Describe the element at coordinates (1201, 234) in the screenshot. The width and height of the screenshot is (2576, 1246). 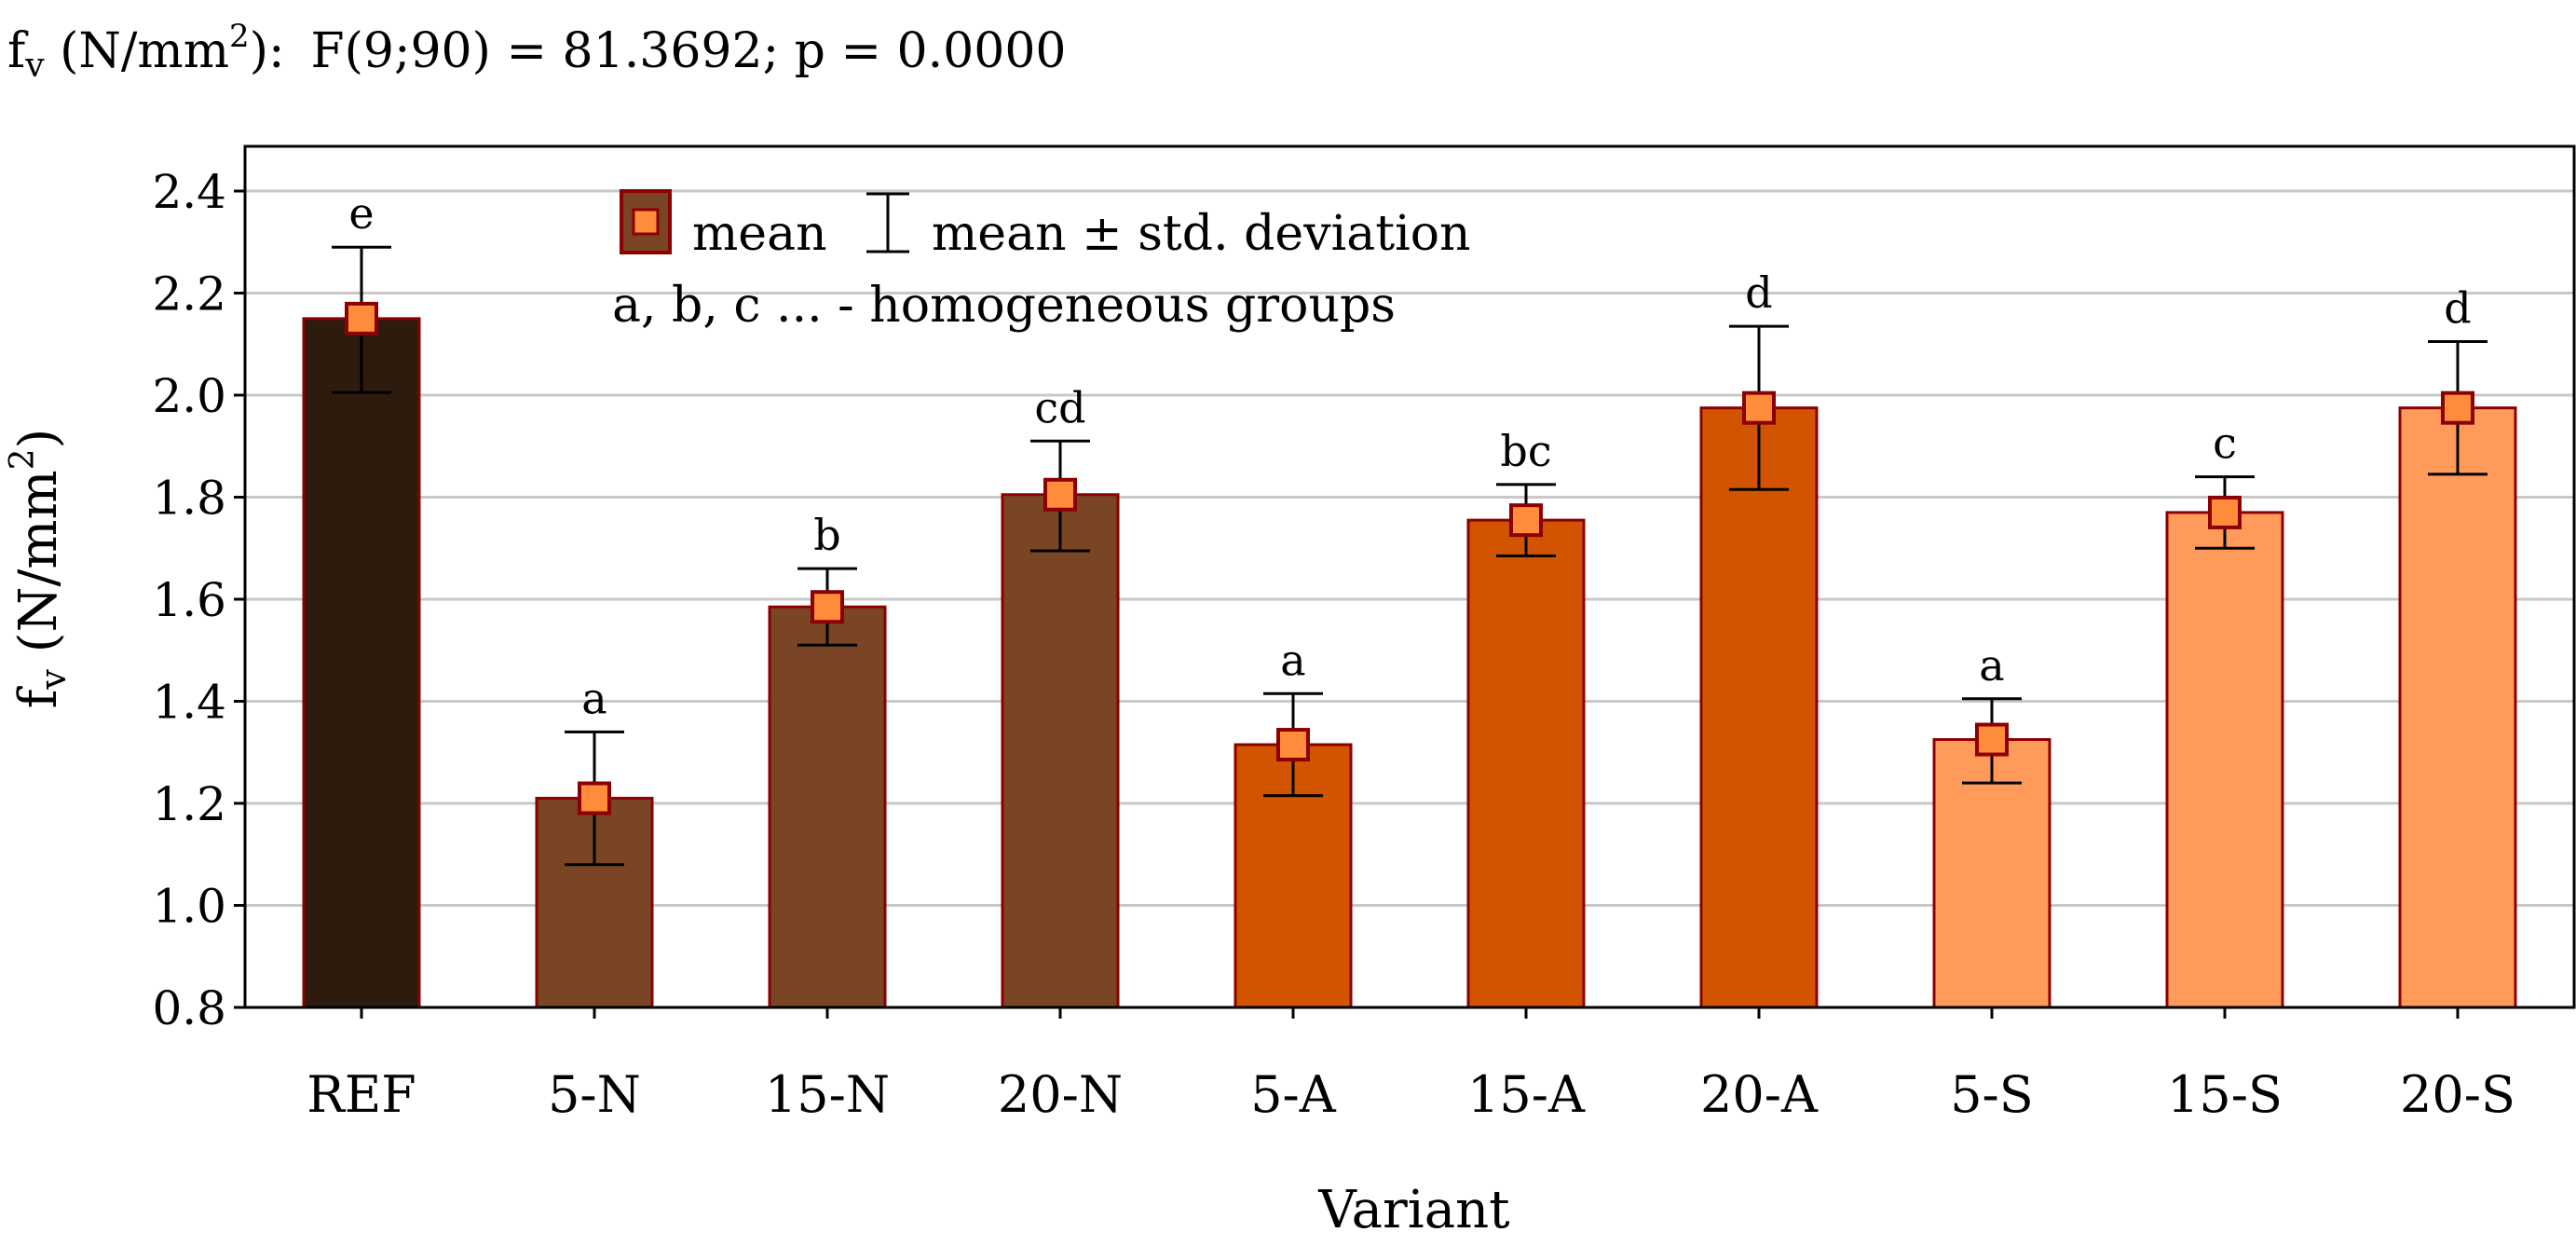
I see `legend-std-label: mean ± std. deviation` at that location.